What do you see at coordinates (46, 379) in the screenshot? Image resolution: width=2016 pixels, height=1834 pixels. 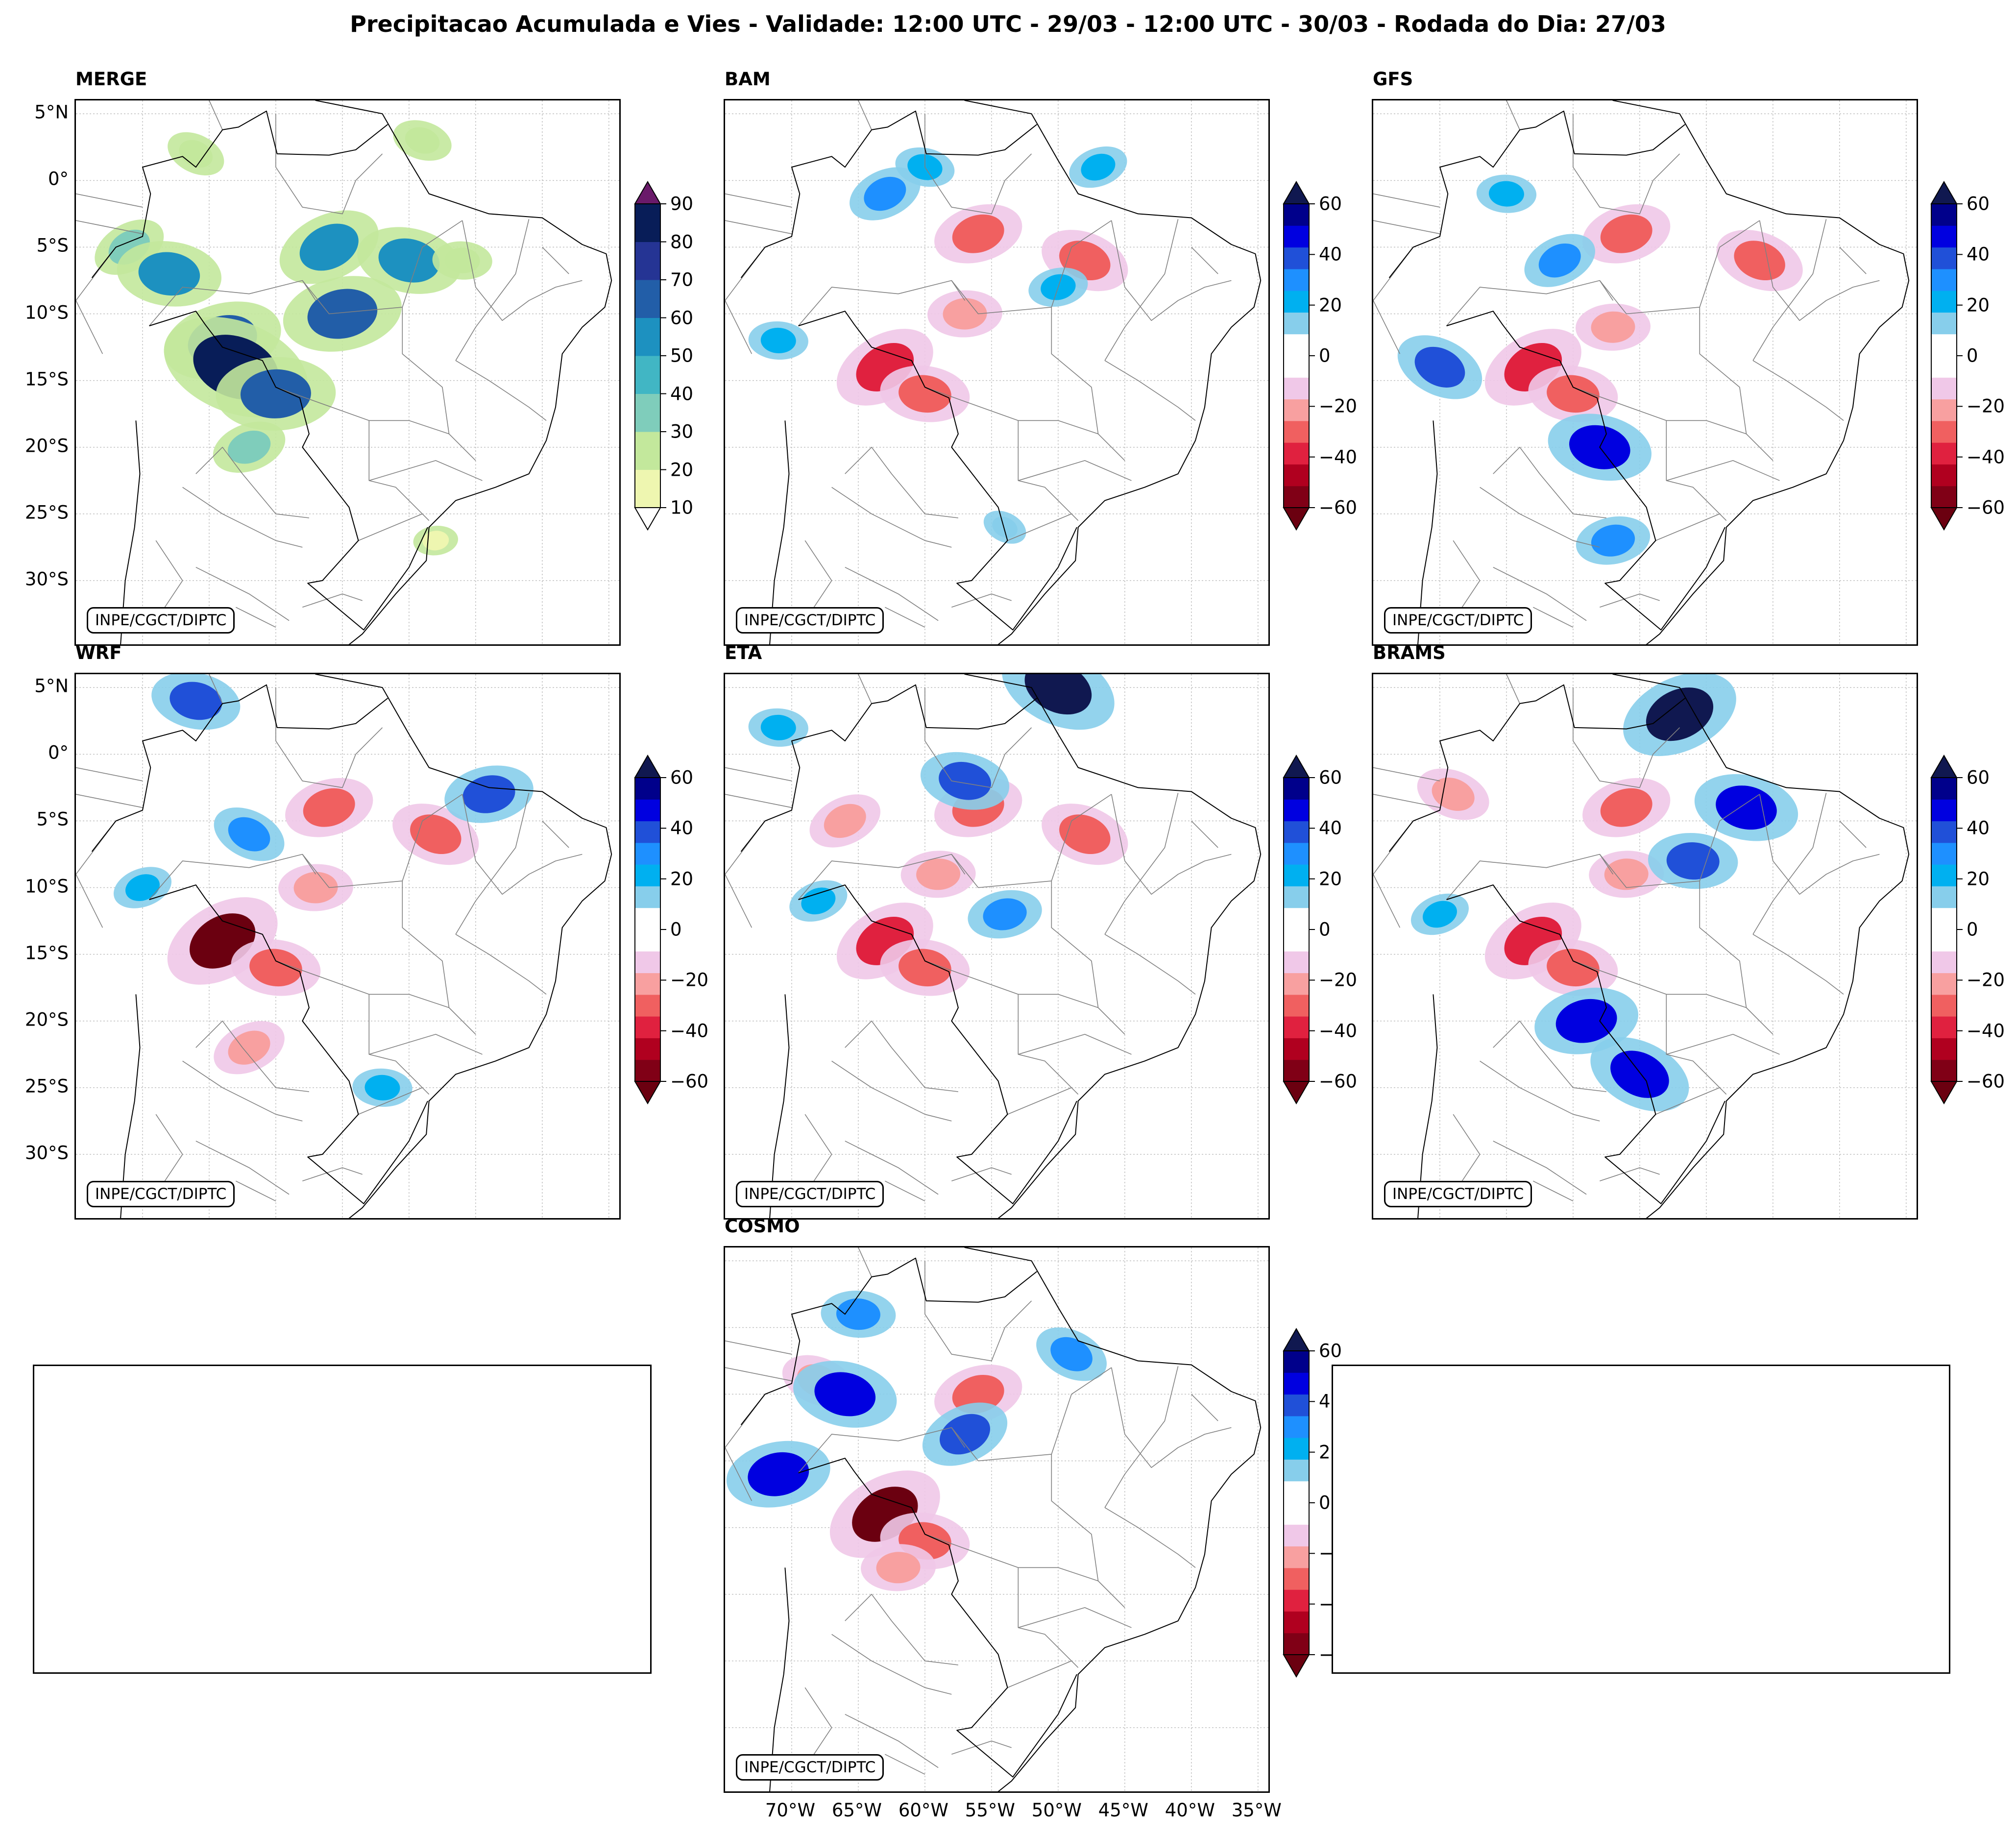 I see `lat-tick-label: 15°S` at bounding box center [46, 379].